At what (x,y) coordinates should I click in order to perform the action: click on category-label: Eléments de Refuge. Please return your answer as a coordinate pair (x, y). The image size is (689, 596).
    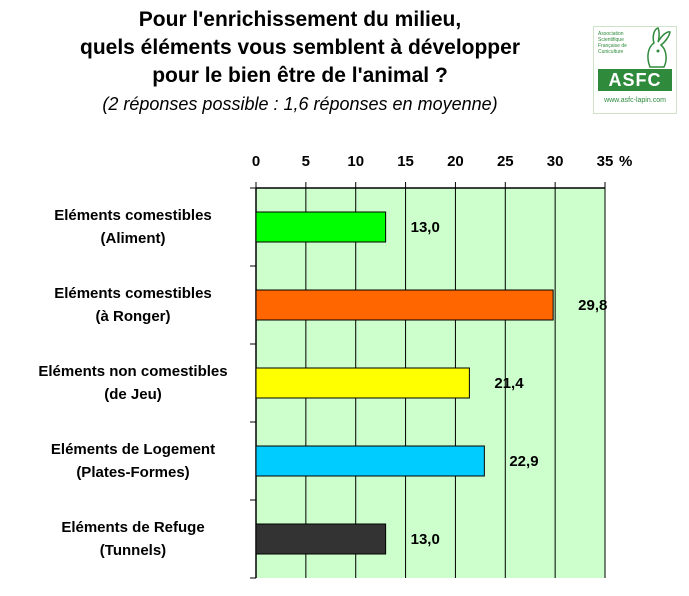
    Looking at the image, I should click on (132, 527).